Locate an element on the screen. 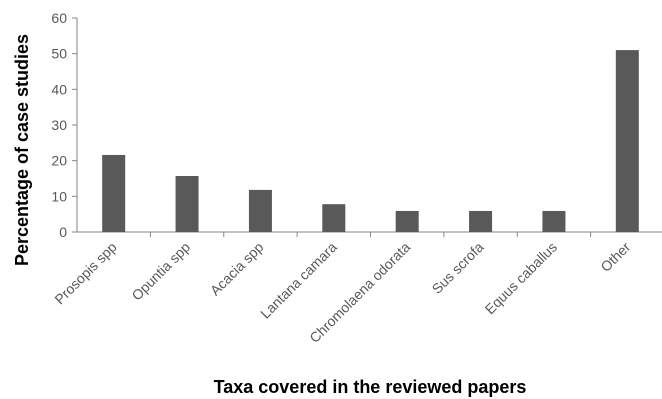 The width and height of the screenshot is (662, 399). x-category-label: Prosopis spp is located at coordinates (85, 273).